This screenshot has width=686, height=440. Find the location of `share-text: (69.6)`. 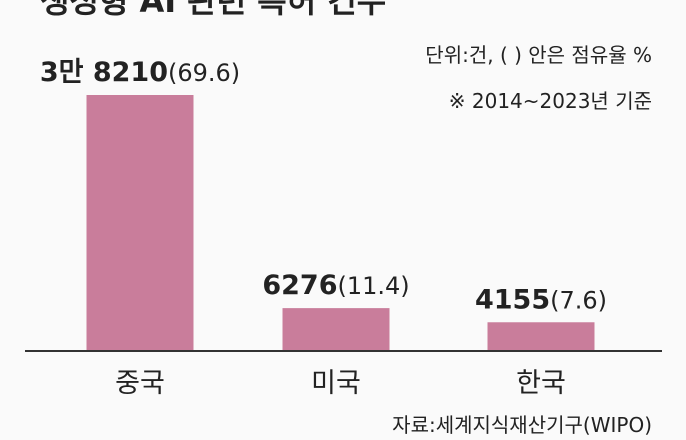

share-text: (69.6) is located at coordinates (204, 73).